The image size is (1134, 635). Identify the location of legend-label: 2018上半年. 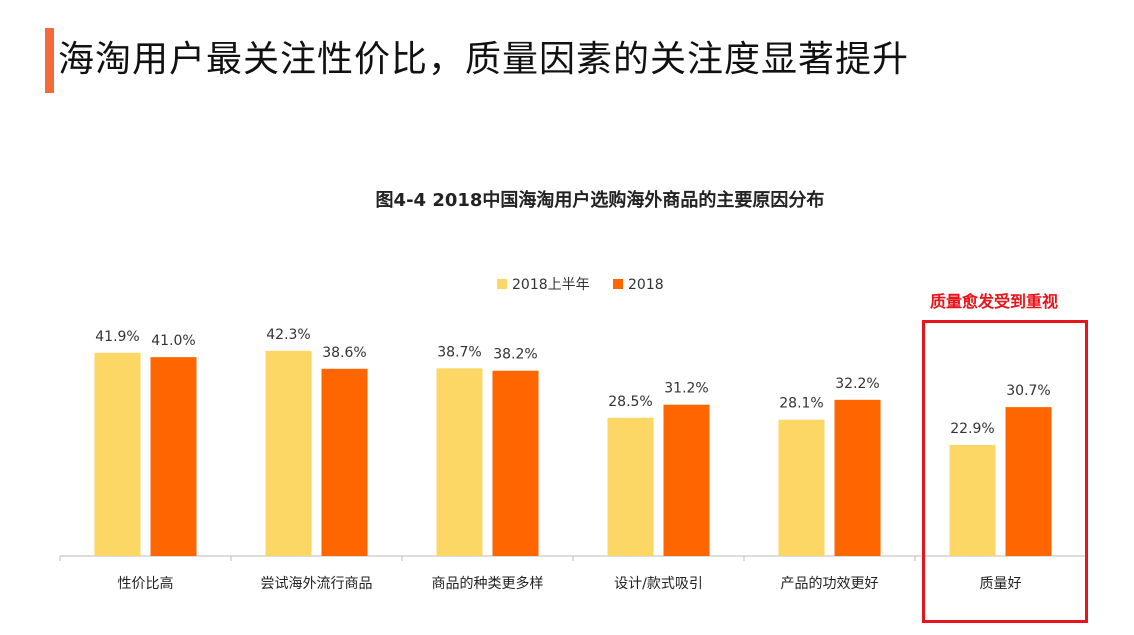
(551, 285).